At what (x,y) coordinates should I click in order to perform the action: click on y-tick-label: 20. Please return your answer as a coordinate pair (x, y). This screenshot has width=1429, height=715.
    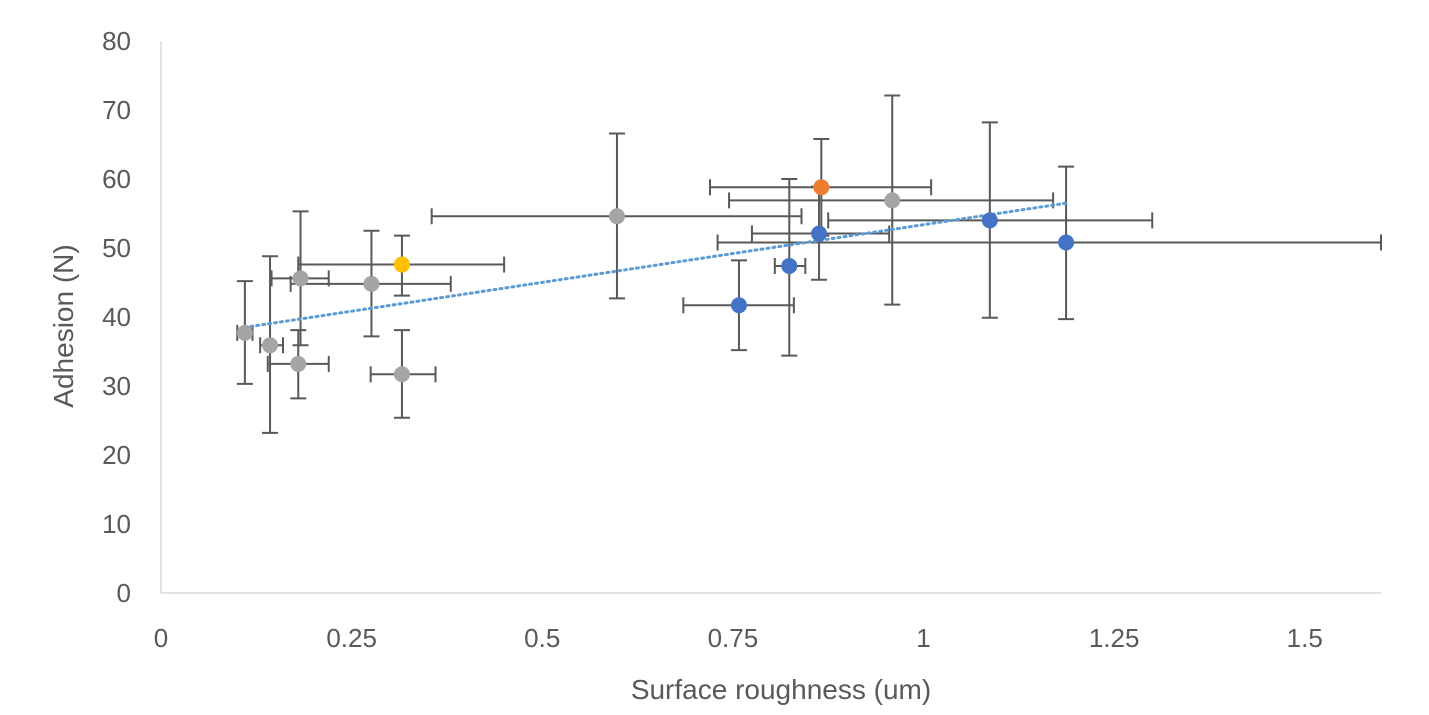
    Looking at the image, I should click on (116, 455).